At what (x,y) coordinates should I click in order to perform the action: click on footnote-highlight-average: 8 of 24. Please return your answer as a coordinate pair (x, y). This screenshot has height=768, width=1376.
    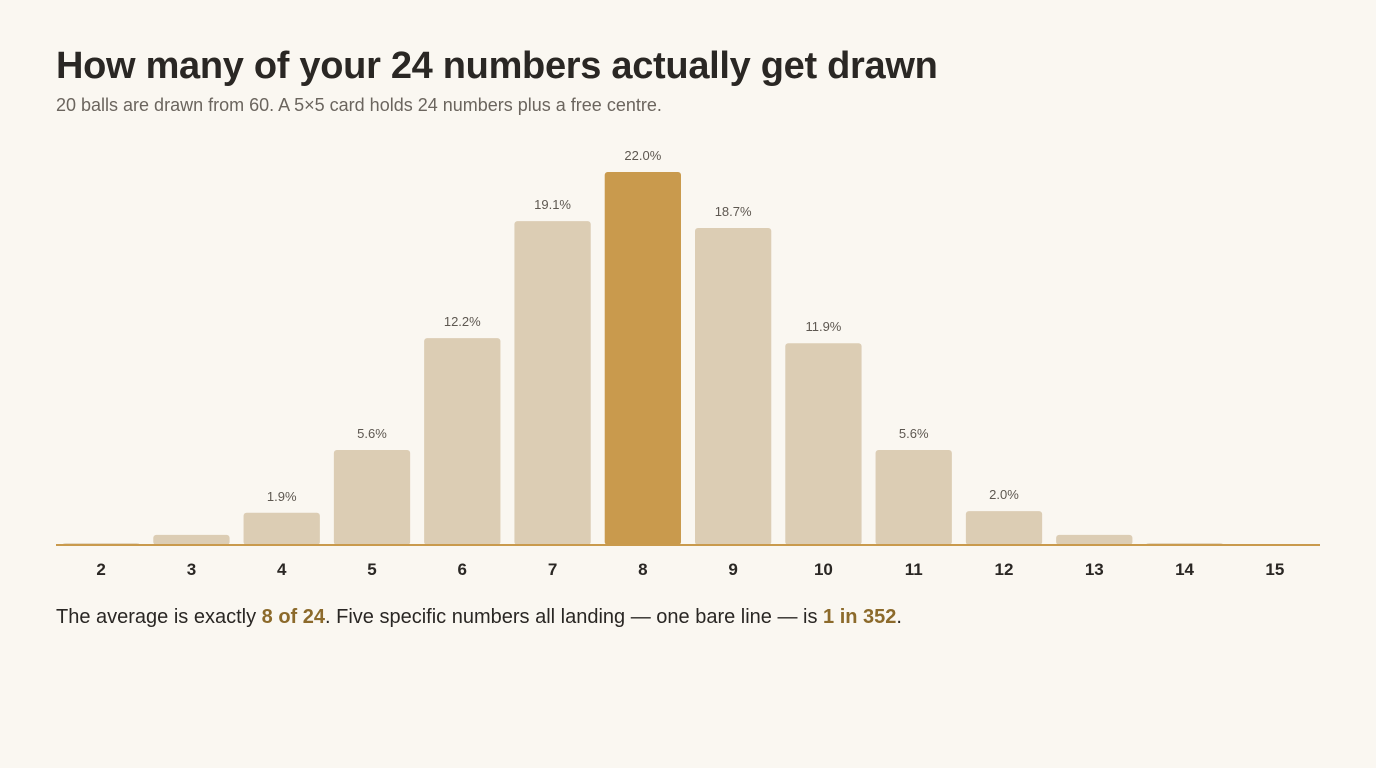
    Looking at the image, I should click on (293, 617).